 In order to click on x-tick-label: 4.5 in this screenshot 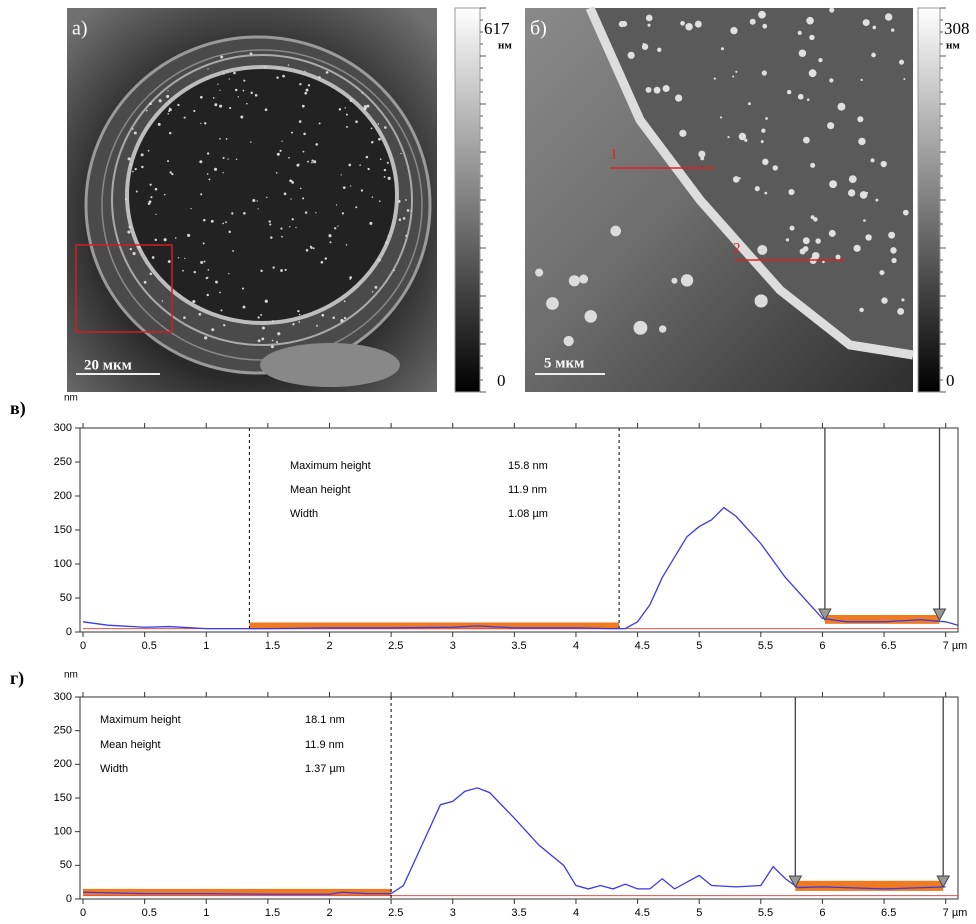, I will do `click(642, 913)`.